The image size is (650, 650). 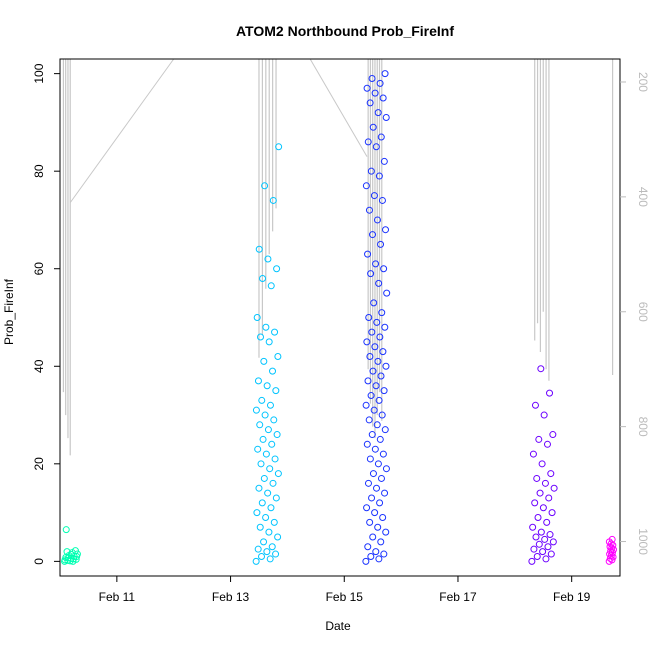 I want to click on y-tick-label-1: 20, so click(x=39, y=464).